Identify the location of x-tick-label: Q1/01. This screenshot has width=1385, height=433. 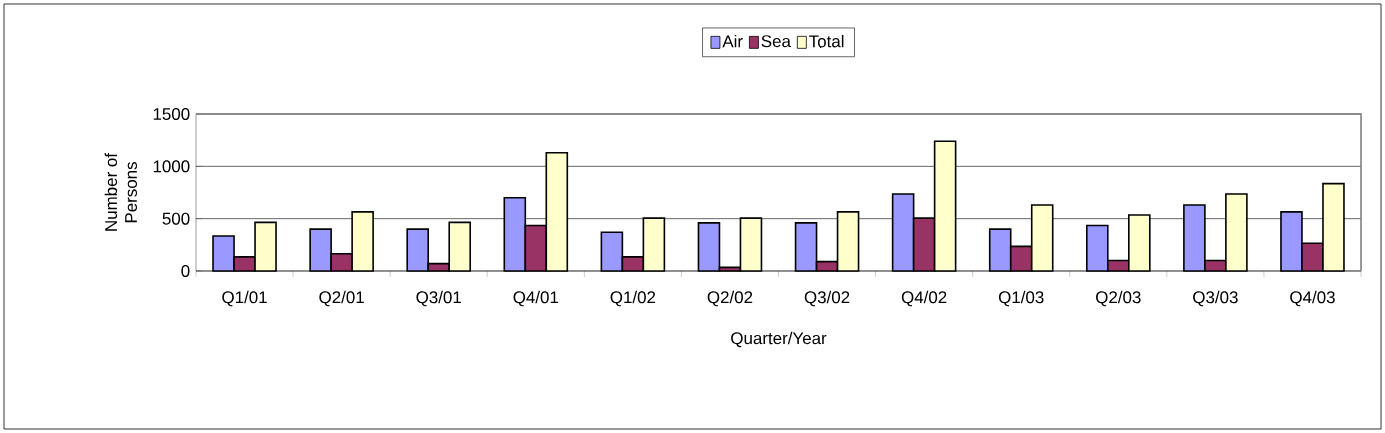
(244, 298).